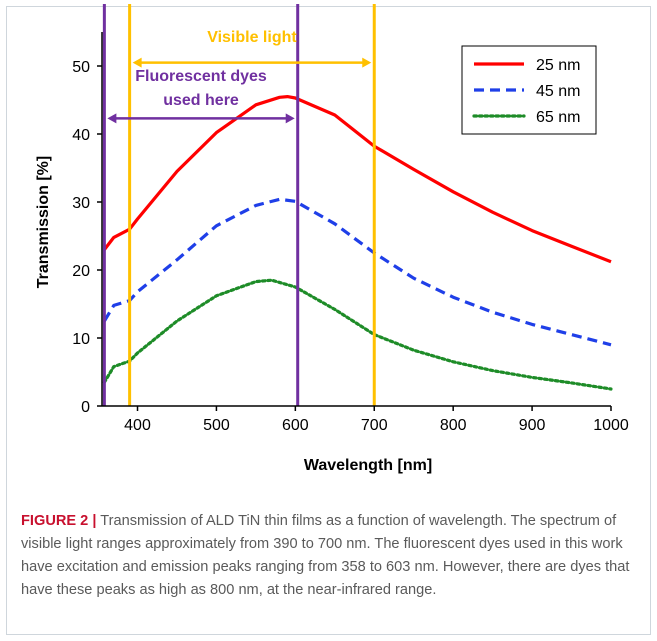  I want to click on legend-box, so click(529, 90).